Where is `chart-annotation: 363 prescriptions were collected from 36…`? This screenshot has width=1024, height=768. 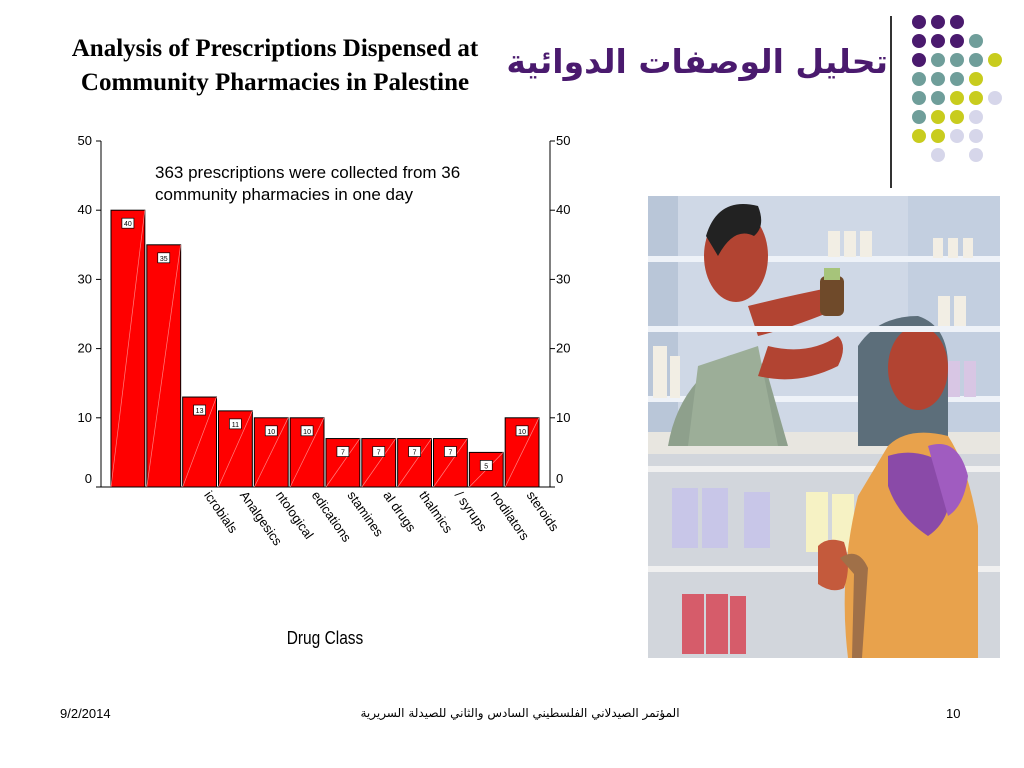 chart-annotation: 363 prescriptions were collected from 36… is located at coordinates (308, 183).